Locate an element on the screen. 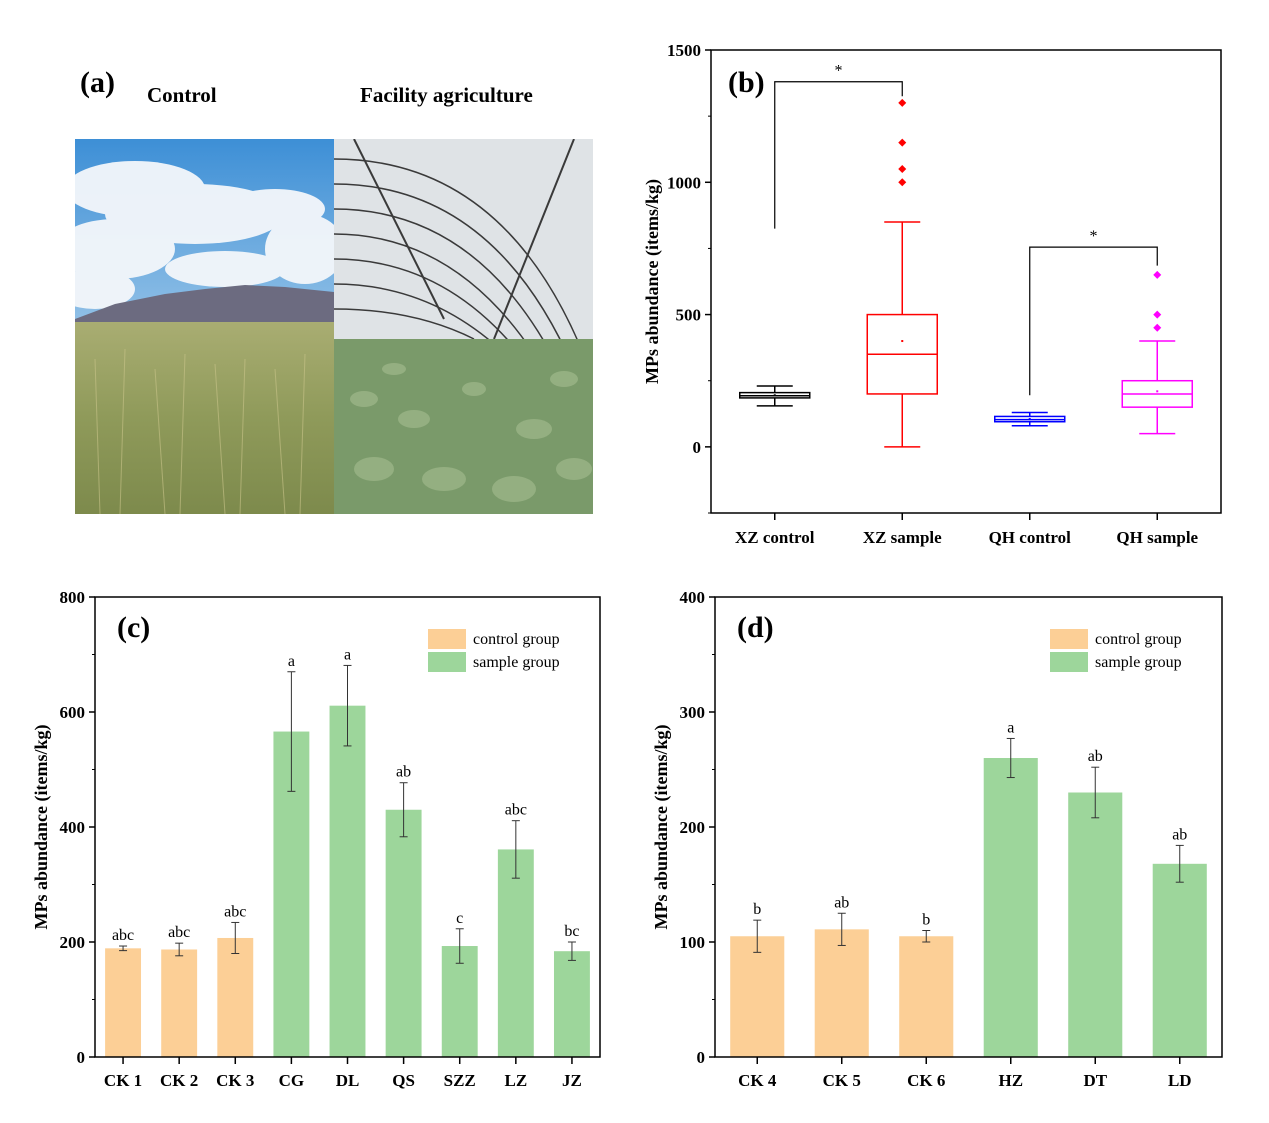 This screenshot has height=1123, width=1269. x-tick-label: QH control is located at coordinates (1030, 537).